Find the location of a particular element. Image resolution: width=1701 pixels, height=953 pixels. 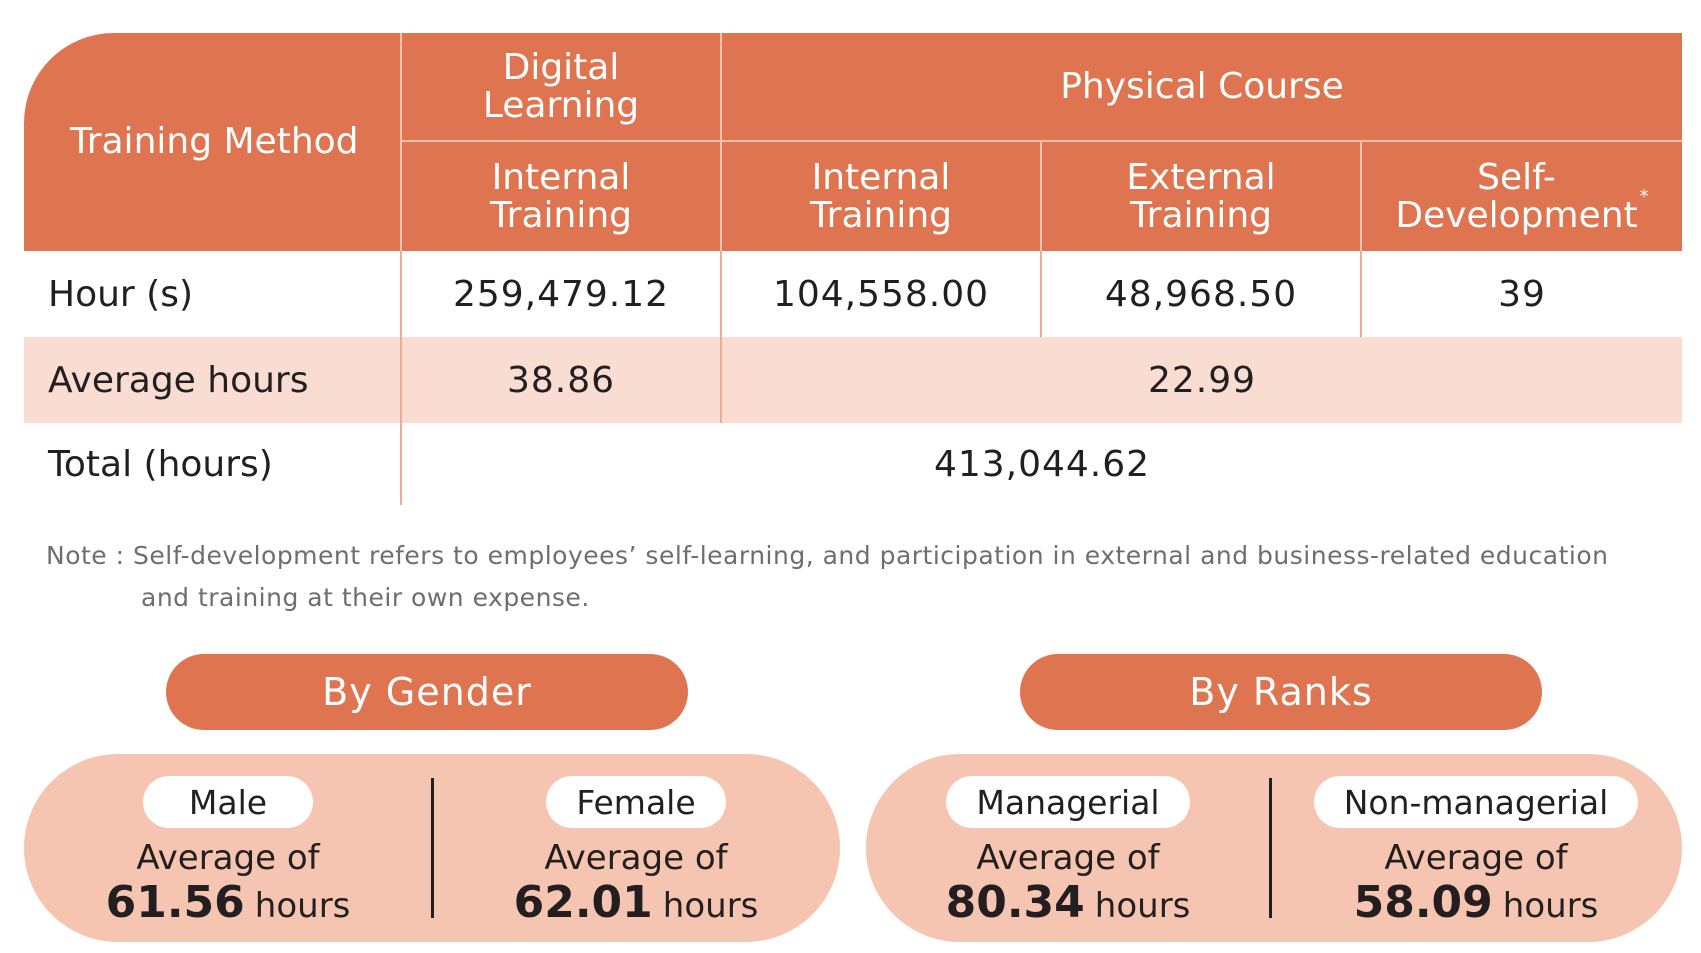

managerial-average-line: 80.34 hours is located at coordinates (1068, 904).